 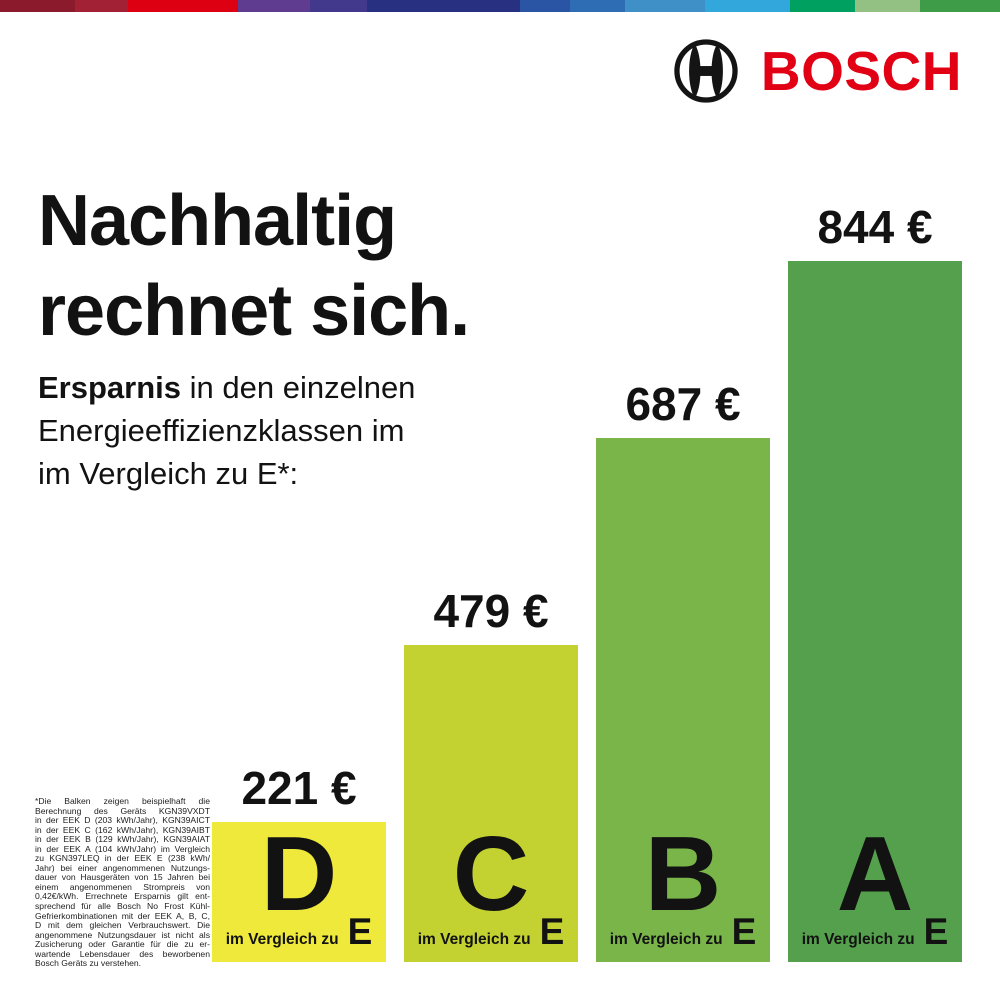 I want to click on footnote-line: zu KGN397LEQ in der EEK E (238 kWh/, so click(x=122, y=858).